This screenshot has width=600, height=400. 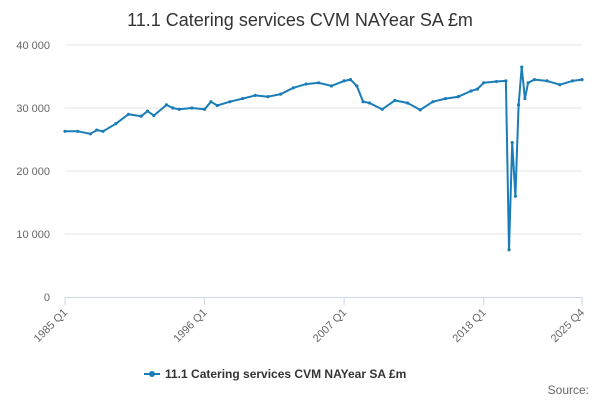 What do you see at coordinates (568, 390) in the screenshot?
I see `source-label: Source:` at bounding box center [568, 390].